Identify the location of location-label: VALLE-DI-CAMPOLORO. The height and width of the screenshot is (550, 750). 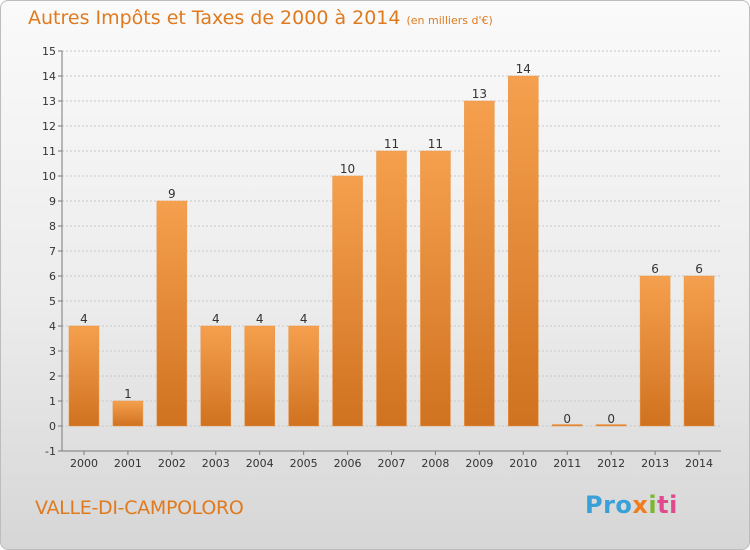
(139, 508).